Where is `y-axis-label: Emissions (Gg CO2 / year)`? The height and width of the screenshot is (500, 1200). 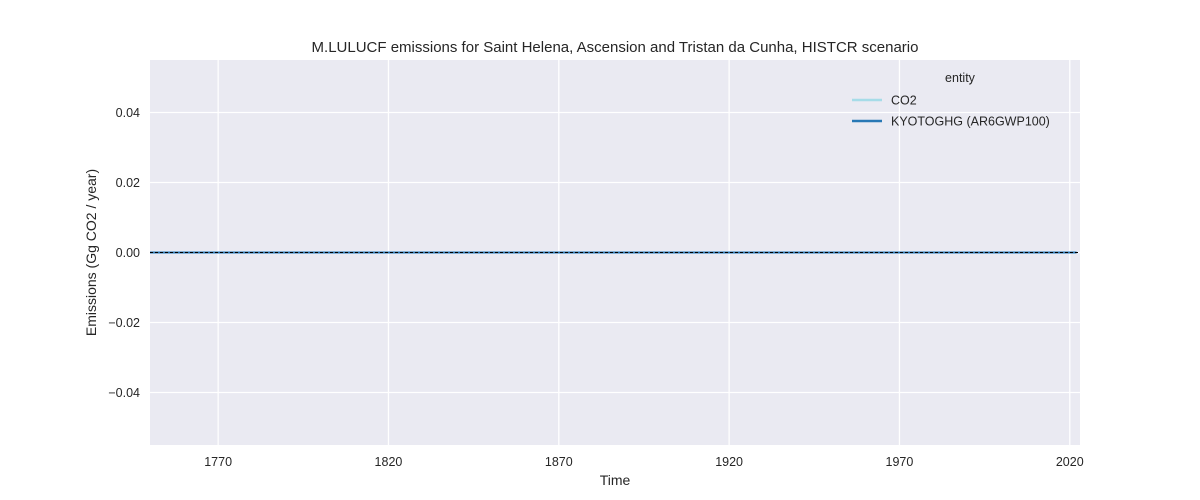
y-axis-label: Emissions (Gg CO2 / year) is located at coordinates (91, 252).